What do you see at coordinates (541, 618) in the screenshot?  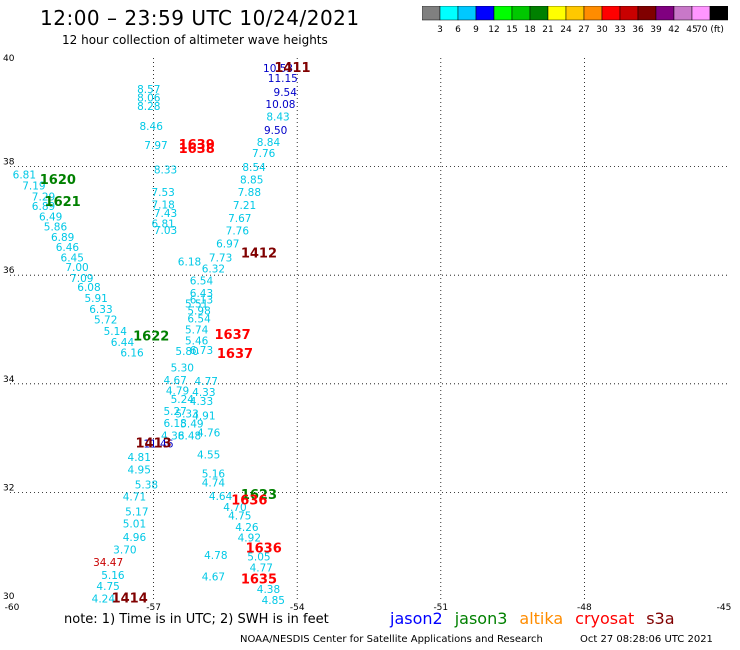 I see `satellite-legend-item: altika` at bounding box center [541, 618].